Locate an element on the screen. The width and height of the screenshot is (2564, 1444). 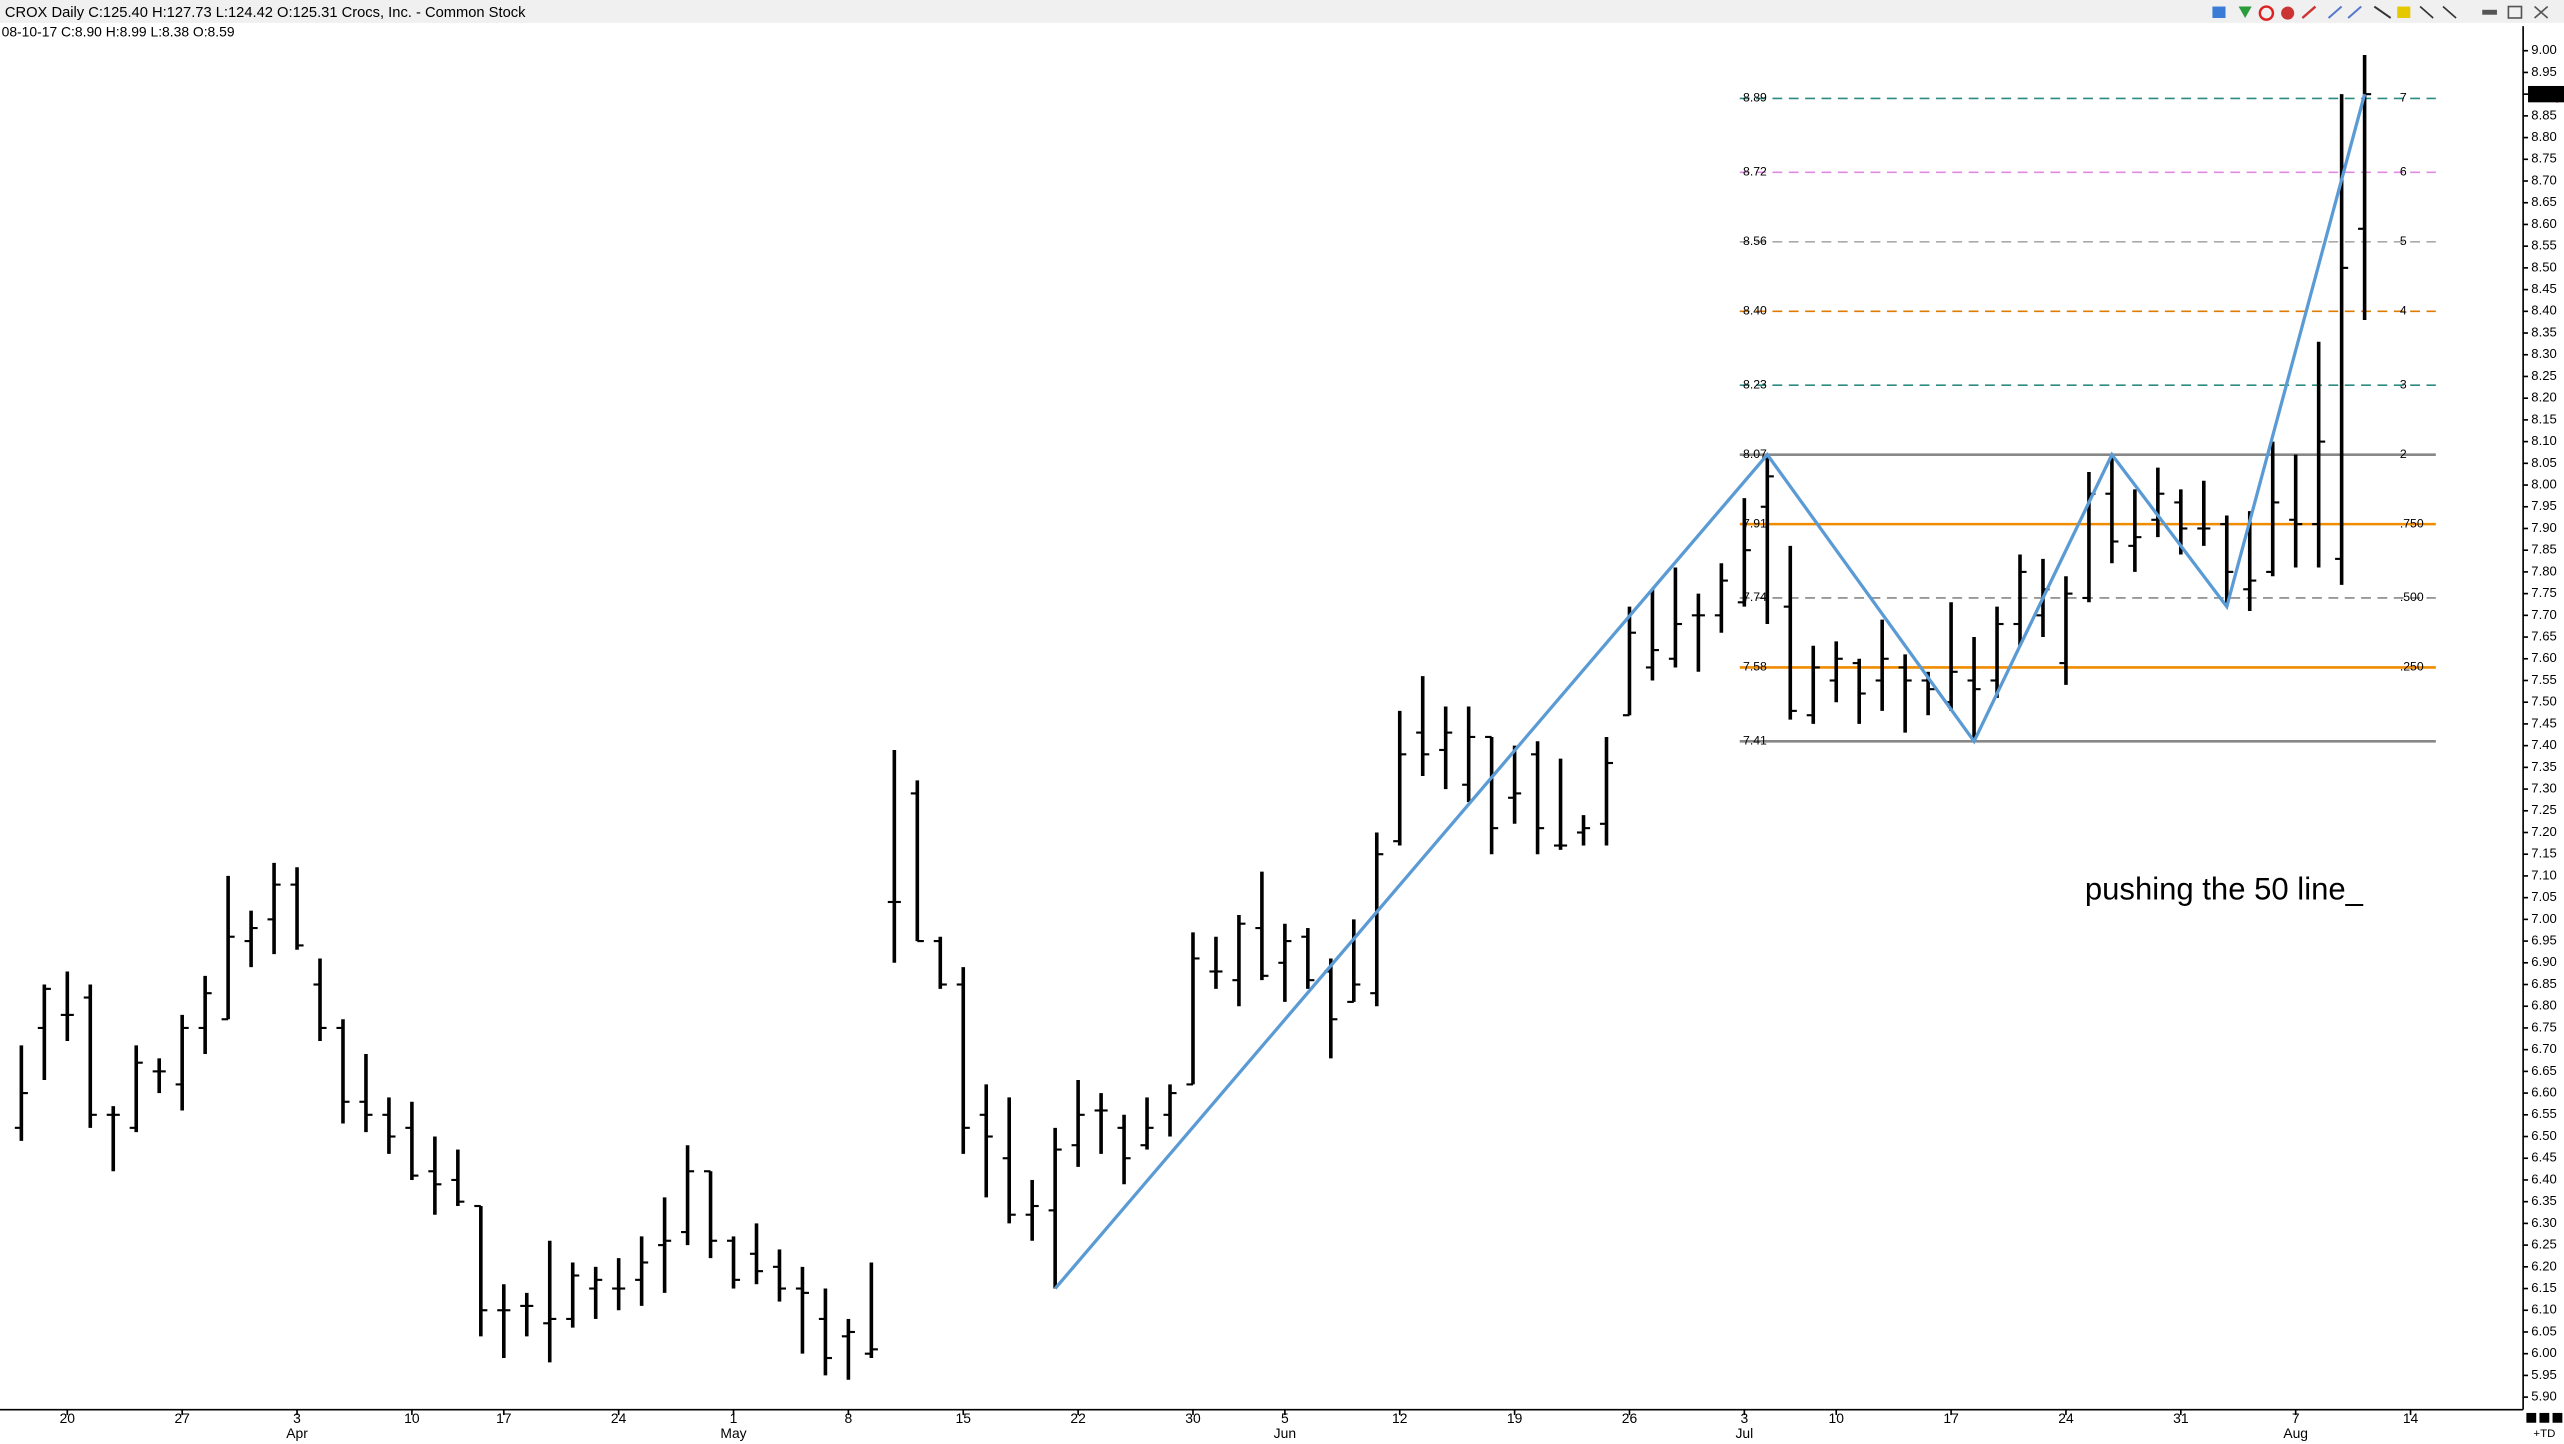
fib-left-label: 8.07 is located at coordinates (1755, 454).